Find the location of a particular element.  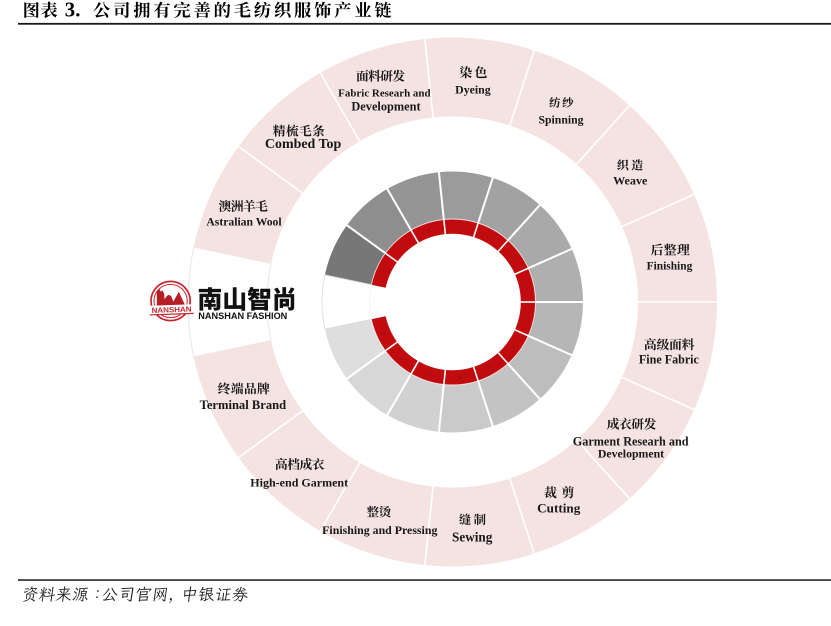

svg-text: NANSHAN FASHION is located at coordinates (242, 316).